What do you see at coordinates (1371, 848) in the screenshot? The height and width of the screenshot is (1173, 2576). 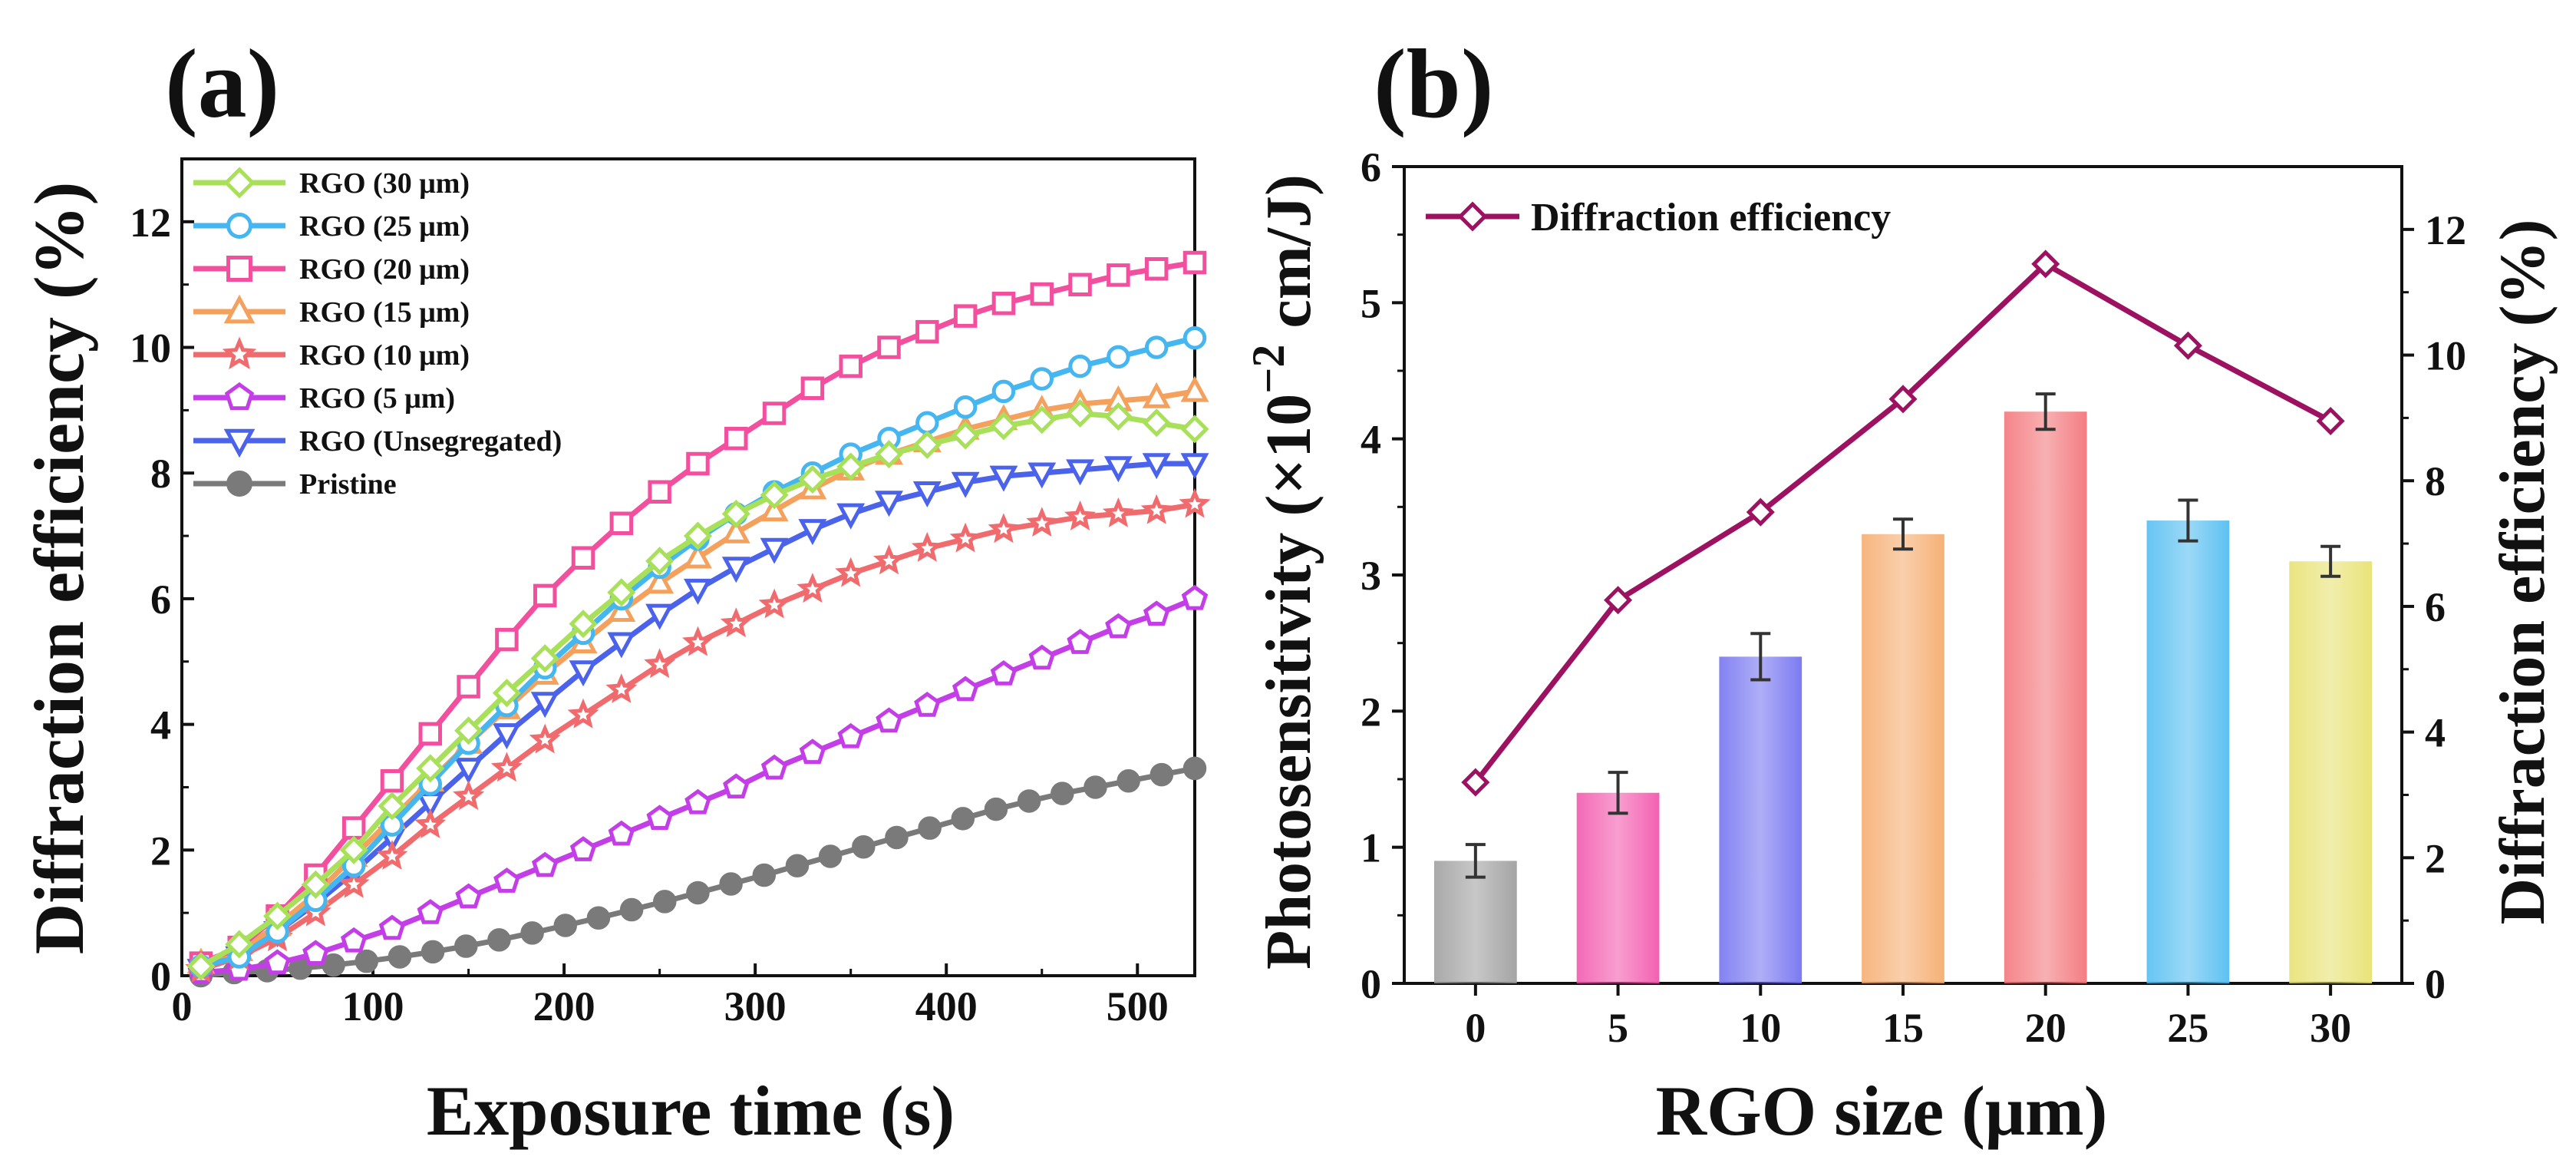 I see `panel-b-y-tick-label: 1` at bounding box center [1371, 848].